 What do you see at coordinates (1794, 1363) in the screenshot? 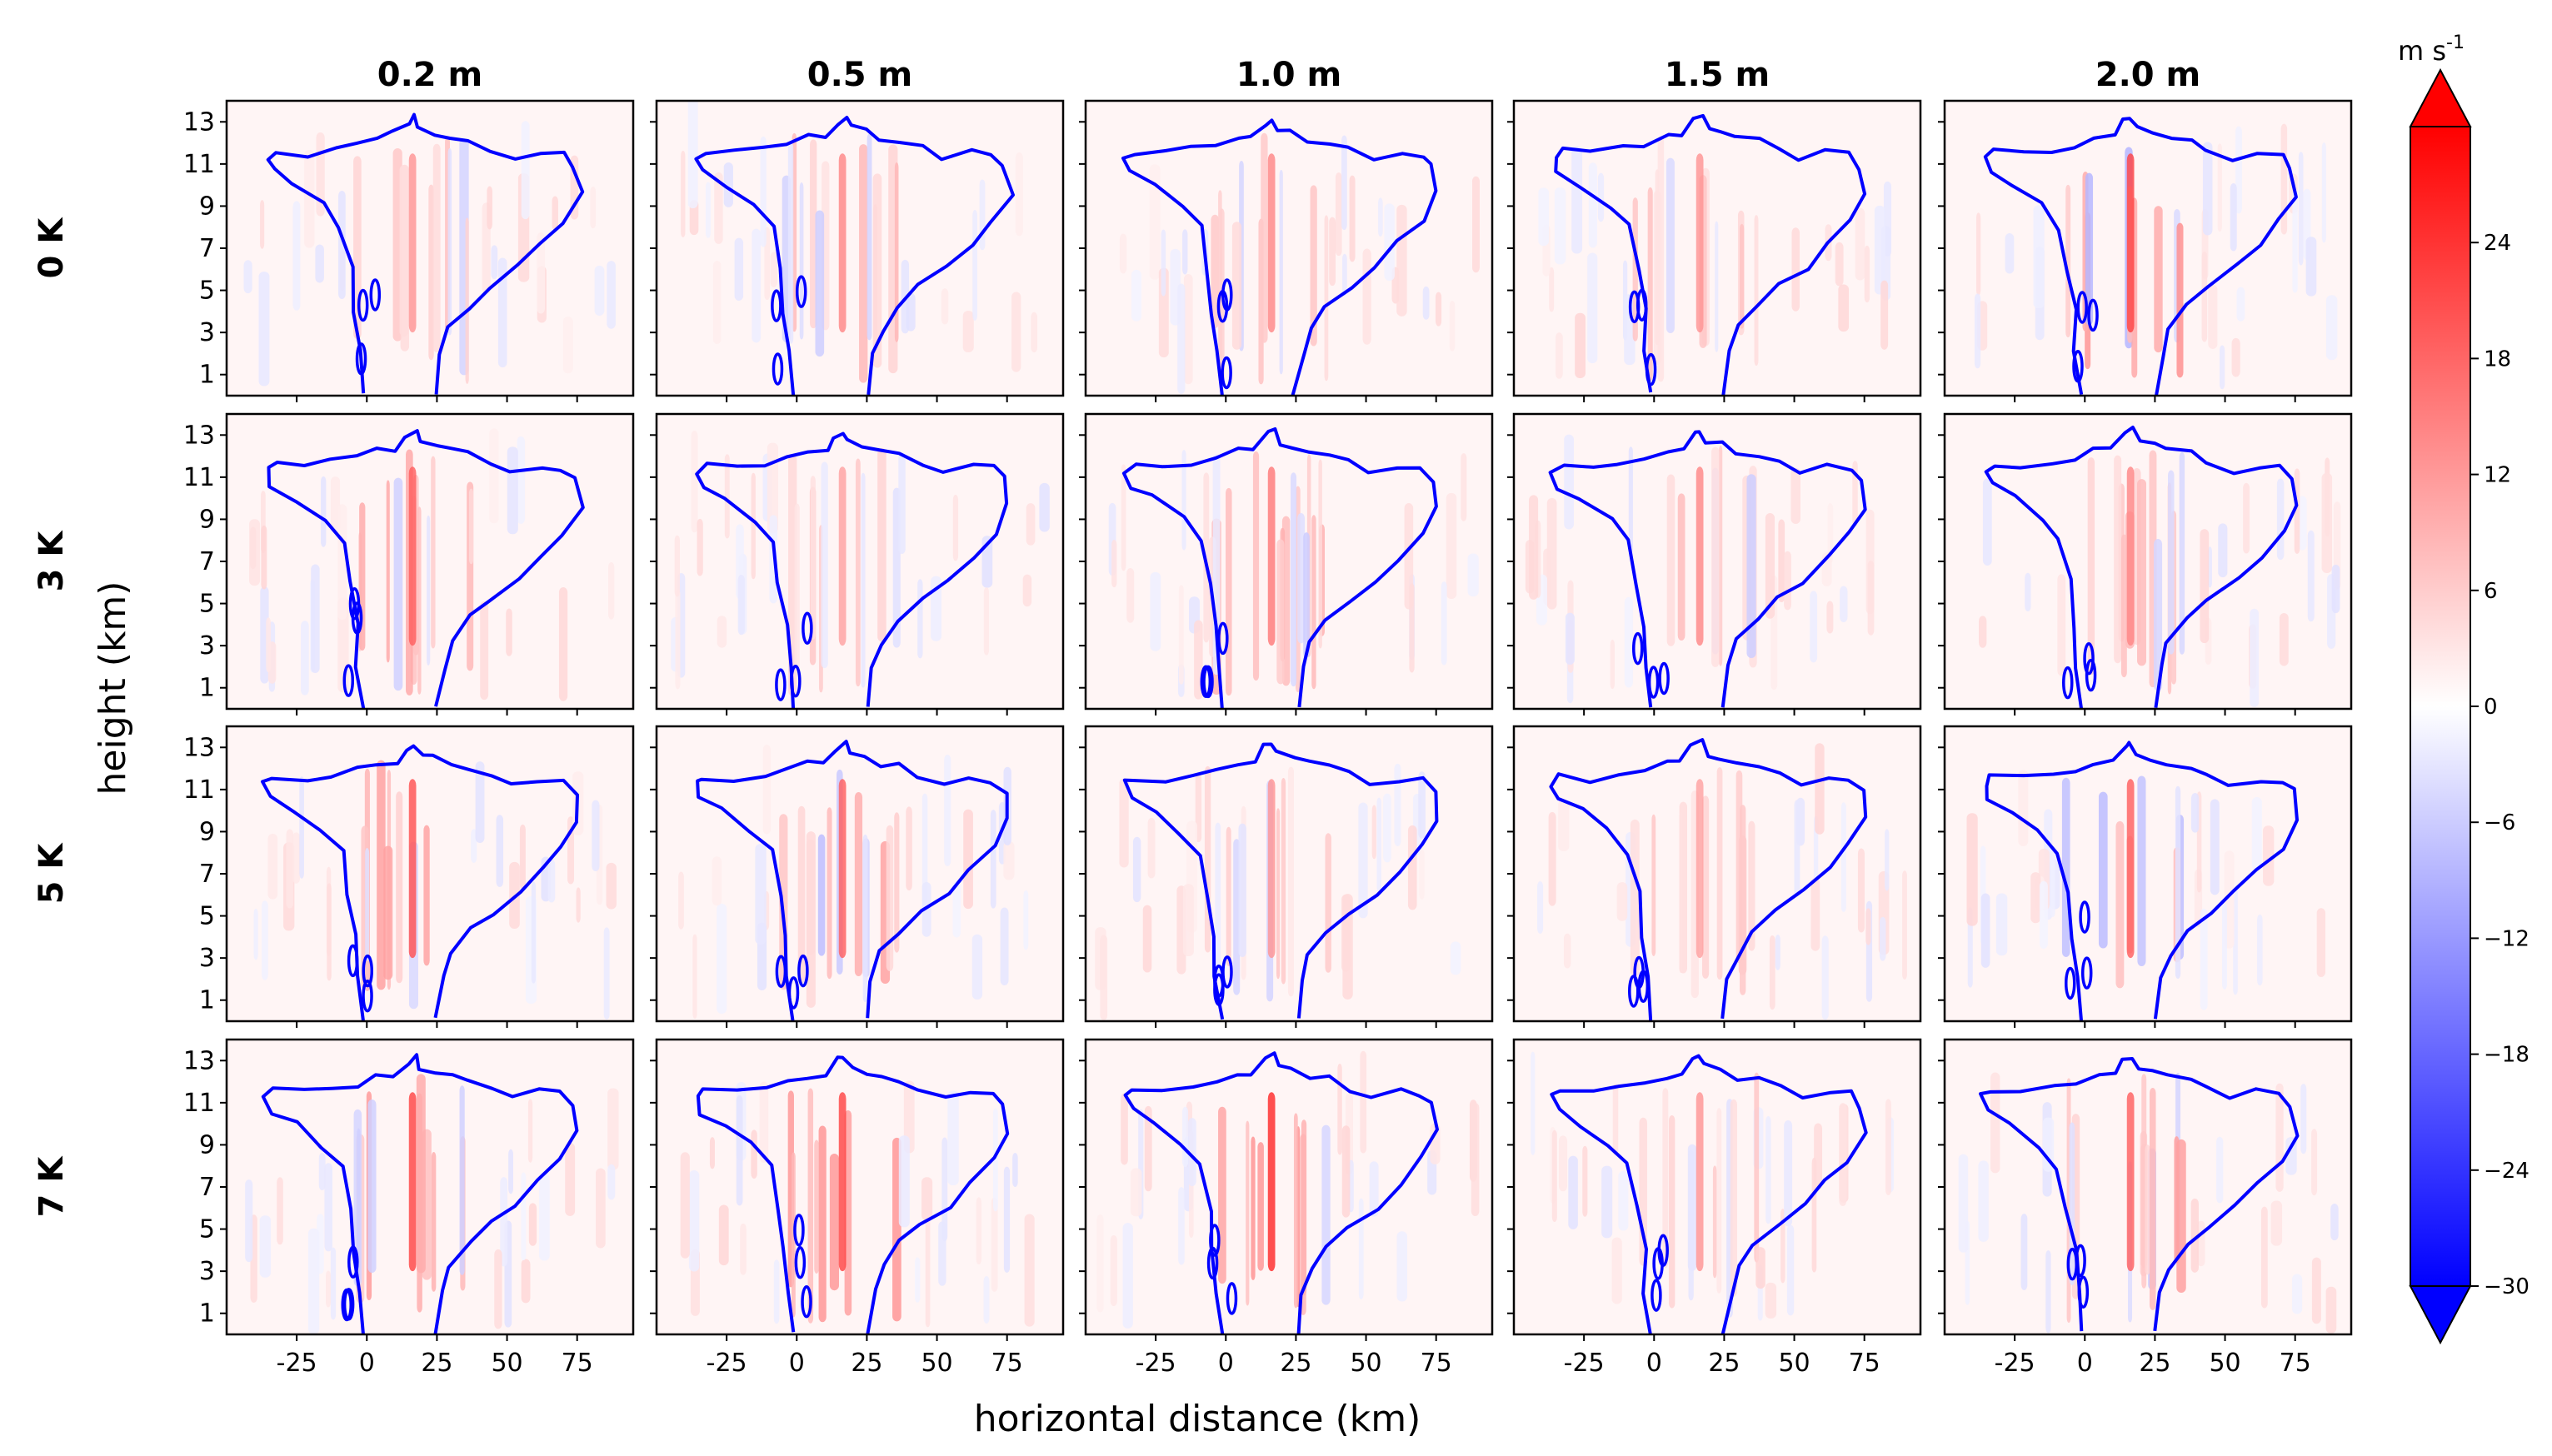
I see `x-tick-label: 50` at bounding box center [1794, 1363].